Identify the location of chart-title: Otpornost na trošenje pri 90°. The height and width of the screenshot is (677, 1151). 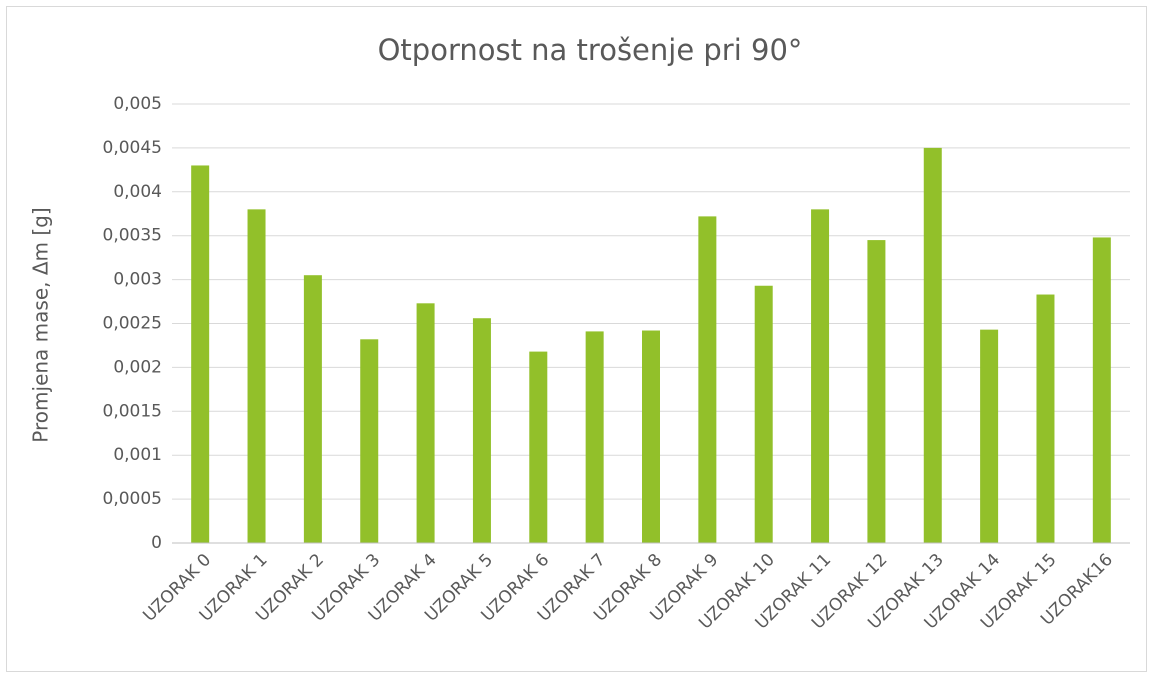
(590, 50).